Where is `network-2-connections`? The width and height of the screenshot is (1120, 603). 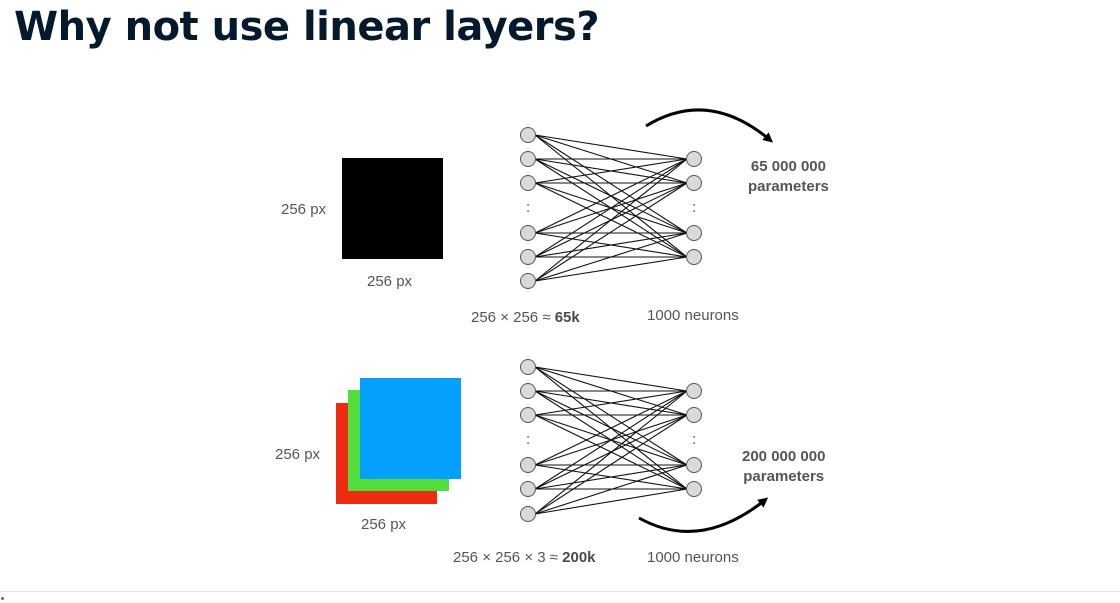
network-2-connections is located at coordinates (611, 440).